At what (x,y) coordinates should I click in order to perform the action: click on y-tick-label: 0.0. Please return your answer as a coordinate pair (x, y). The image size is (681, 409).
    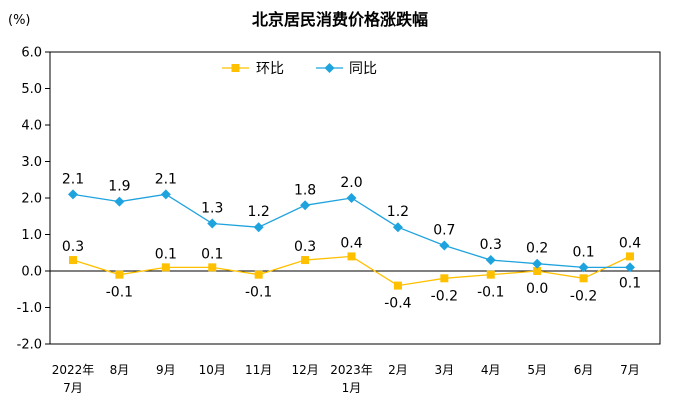
    Looking at the image, I should click on (31, 272).